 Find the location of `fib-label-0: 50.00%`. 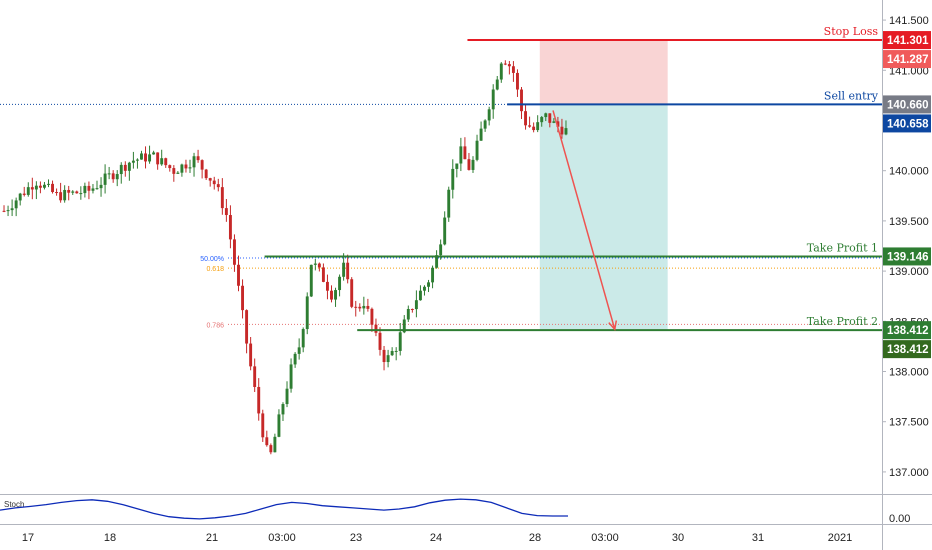

fib-label-0: 50.00% is located at coordinates (212, 259).